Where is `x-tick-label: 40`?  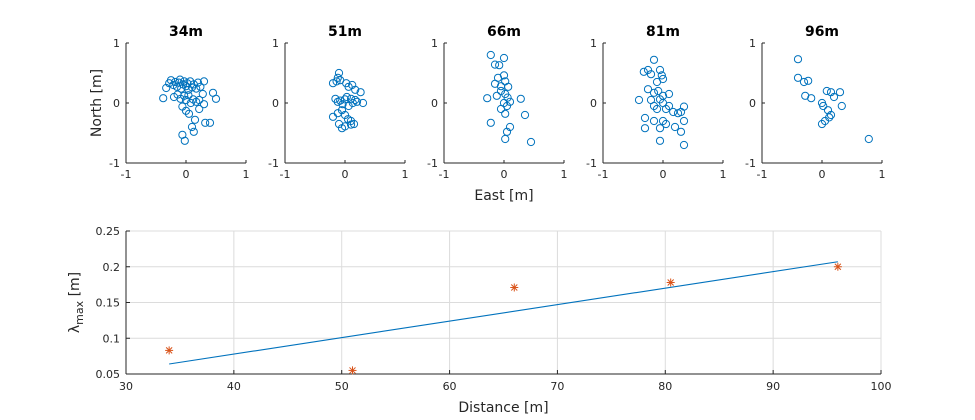
x-tick-label: 40 is located at coordinates (234, 386).